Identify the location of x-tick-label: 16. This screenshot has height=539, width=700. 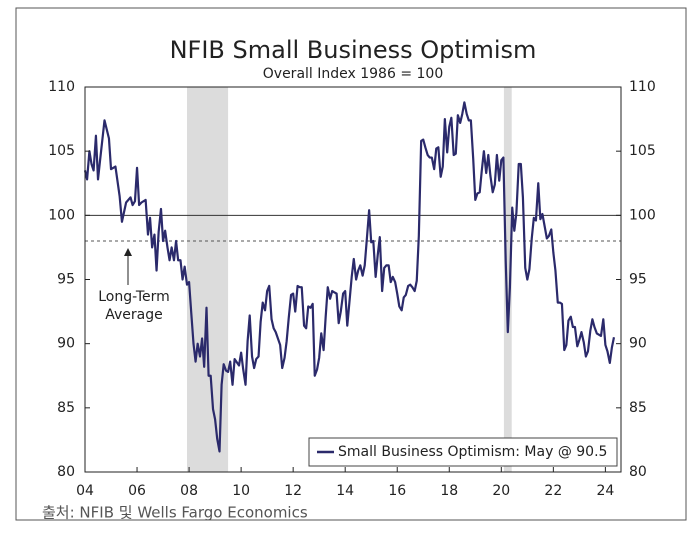
(397, 491).